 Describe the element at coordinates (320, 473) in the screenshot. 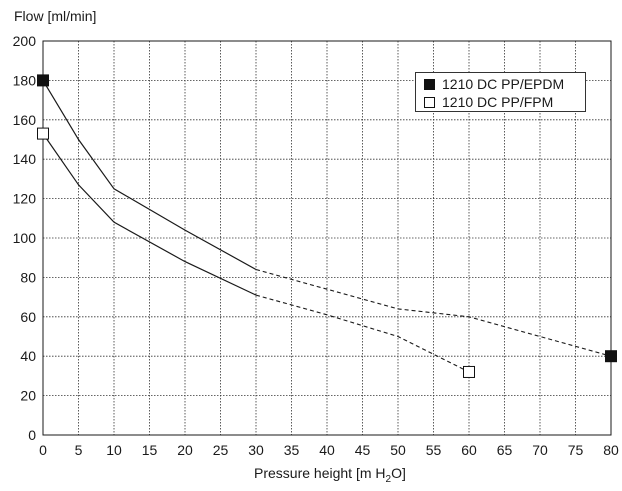

I see `x-axis-label-main: Pressure height [m H` at that location.